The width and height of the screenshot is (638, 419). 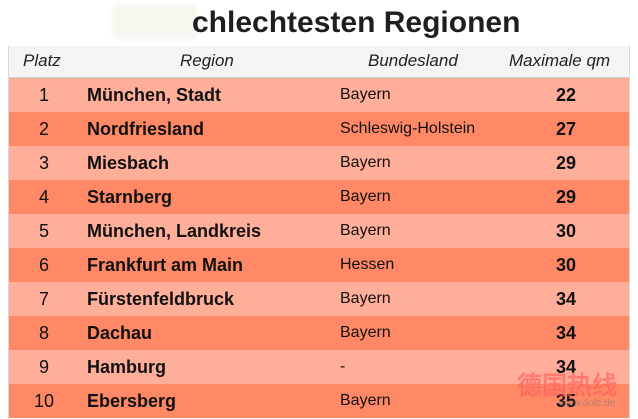 What do you see at coordinates (629, 232) in the screenshot?
I see `table-right-border` at bounding box center [629, 232].